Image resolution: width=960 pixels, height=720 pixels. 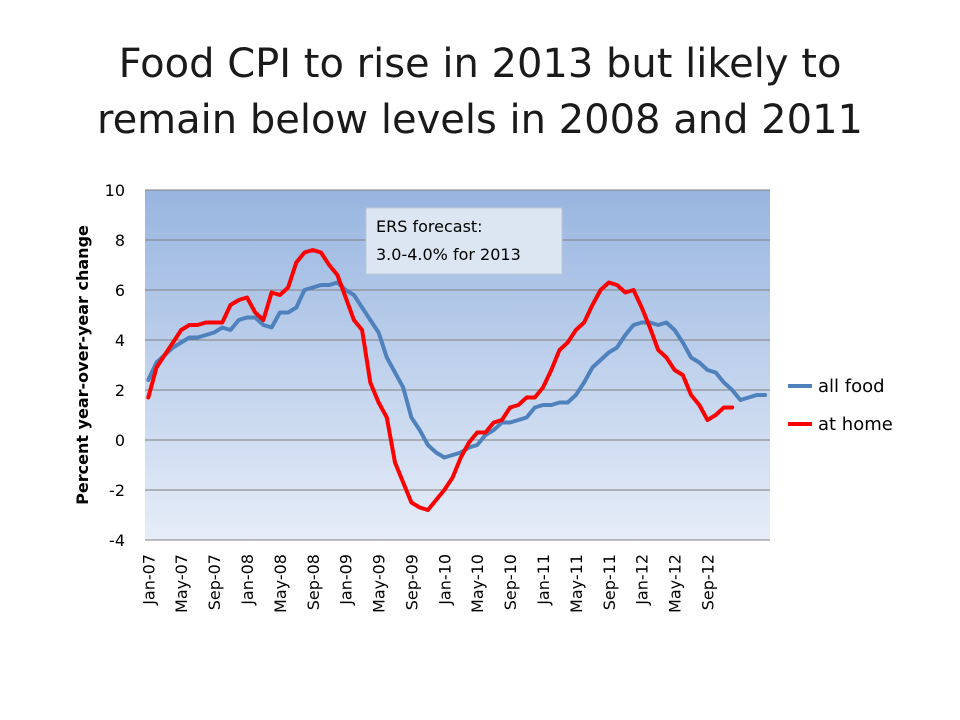 What do you see at coordinates (480, 120) in the screenshot?
I see `title-line-2: remain below levels in 2008 and 2011` at bounding box center [480, 120].